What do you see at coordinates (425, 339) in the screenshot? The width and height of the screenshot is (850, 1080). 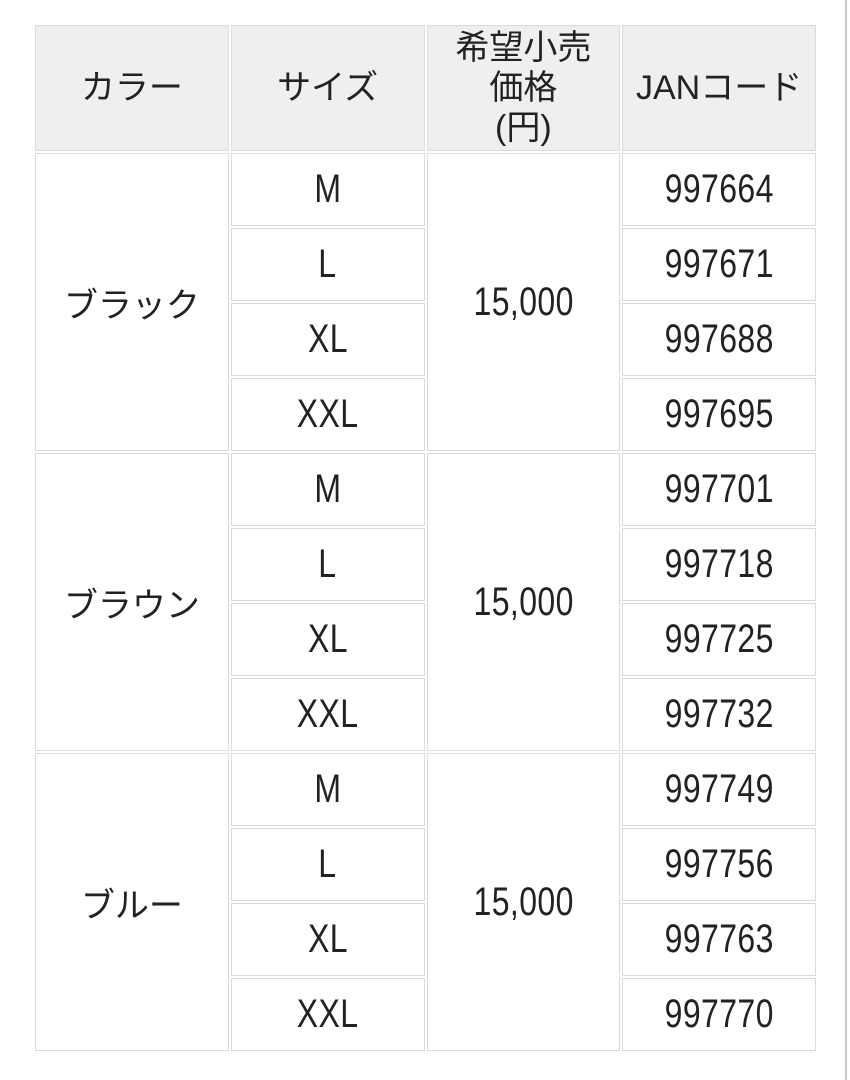 I see `table-row: XL 997688` at bounding box center [425, 339].